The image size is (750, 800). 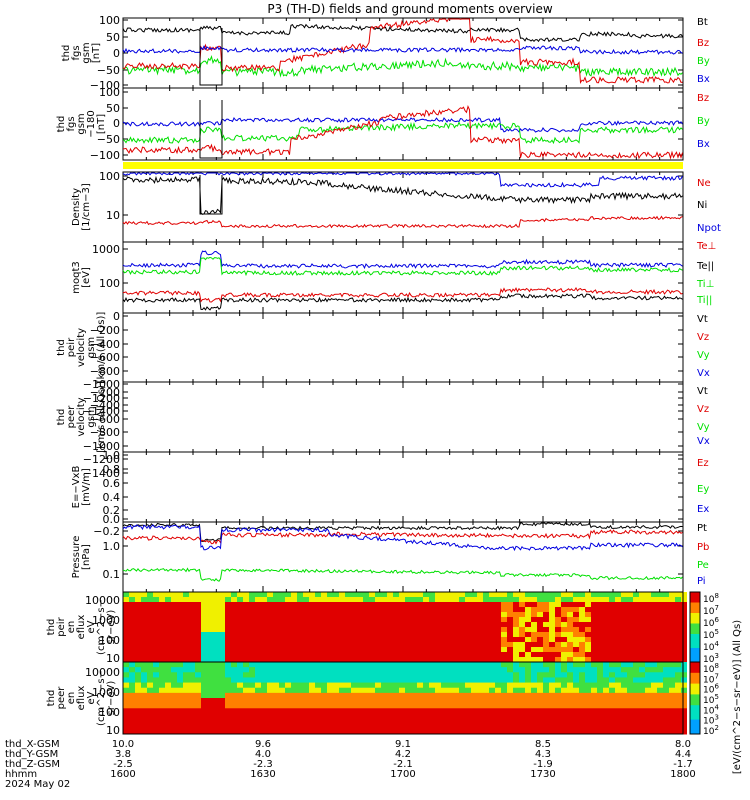 What do you see at coordinates (701, 581) in the screenshot?
I see `legend-pressure-Pi: Pi` at bounding box center [701, 581].